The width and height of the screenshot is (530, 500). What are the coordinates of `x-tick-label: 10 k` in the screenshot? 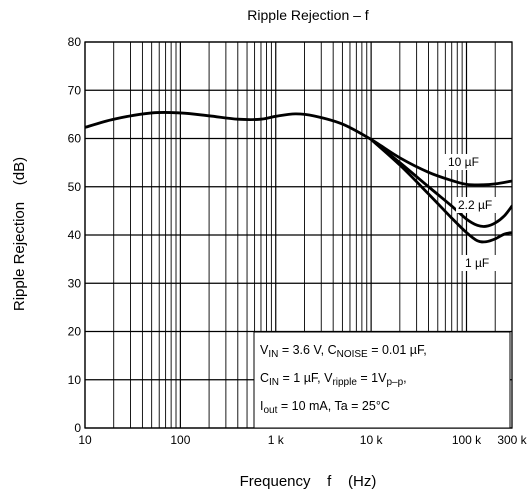 It's located at (372, 440).